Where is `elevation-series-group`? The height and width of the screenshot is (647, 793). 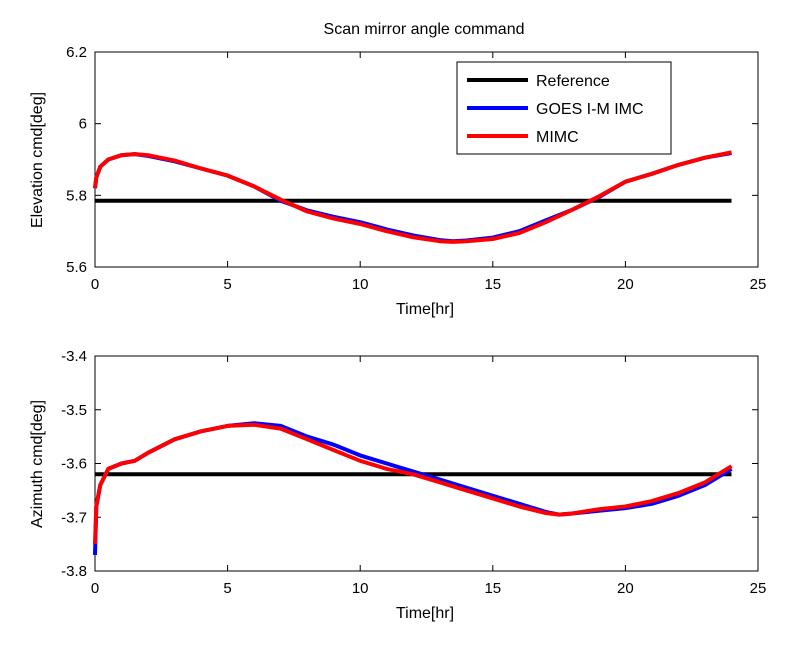
elevation-series-group is located at coordinates (412, 197).